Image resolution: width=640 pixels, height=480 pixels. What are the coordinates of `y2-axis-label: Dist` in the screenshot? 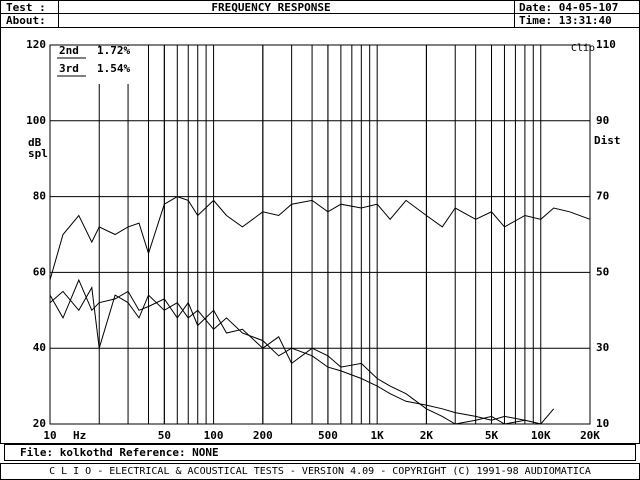 It's located at (607, 140).